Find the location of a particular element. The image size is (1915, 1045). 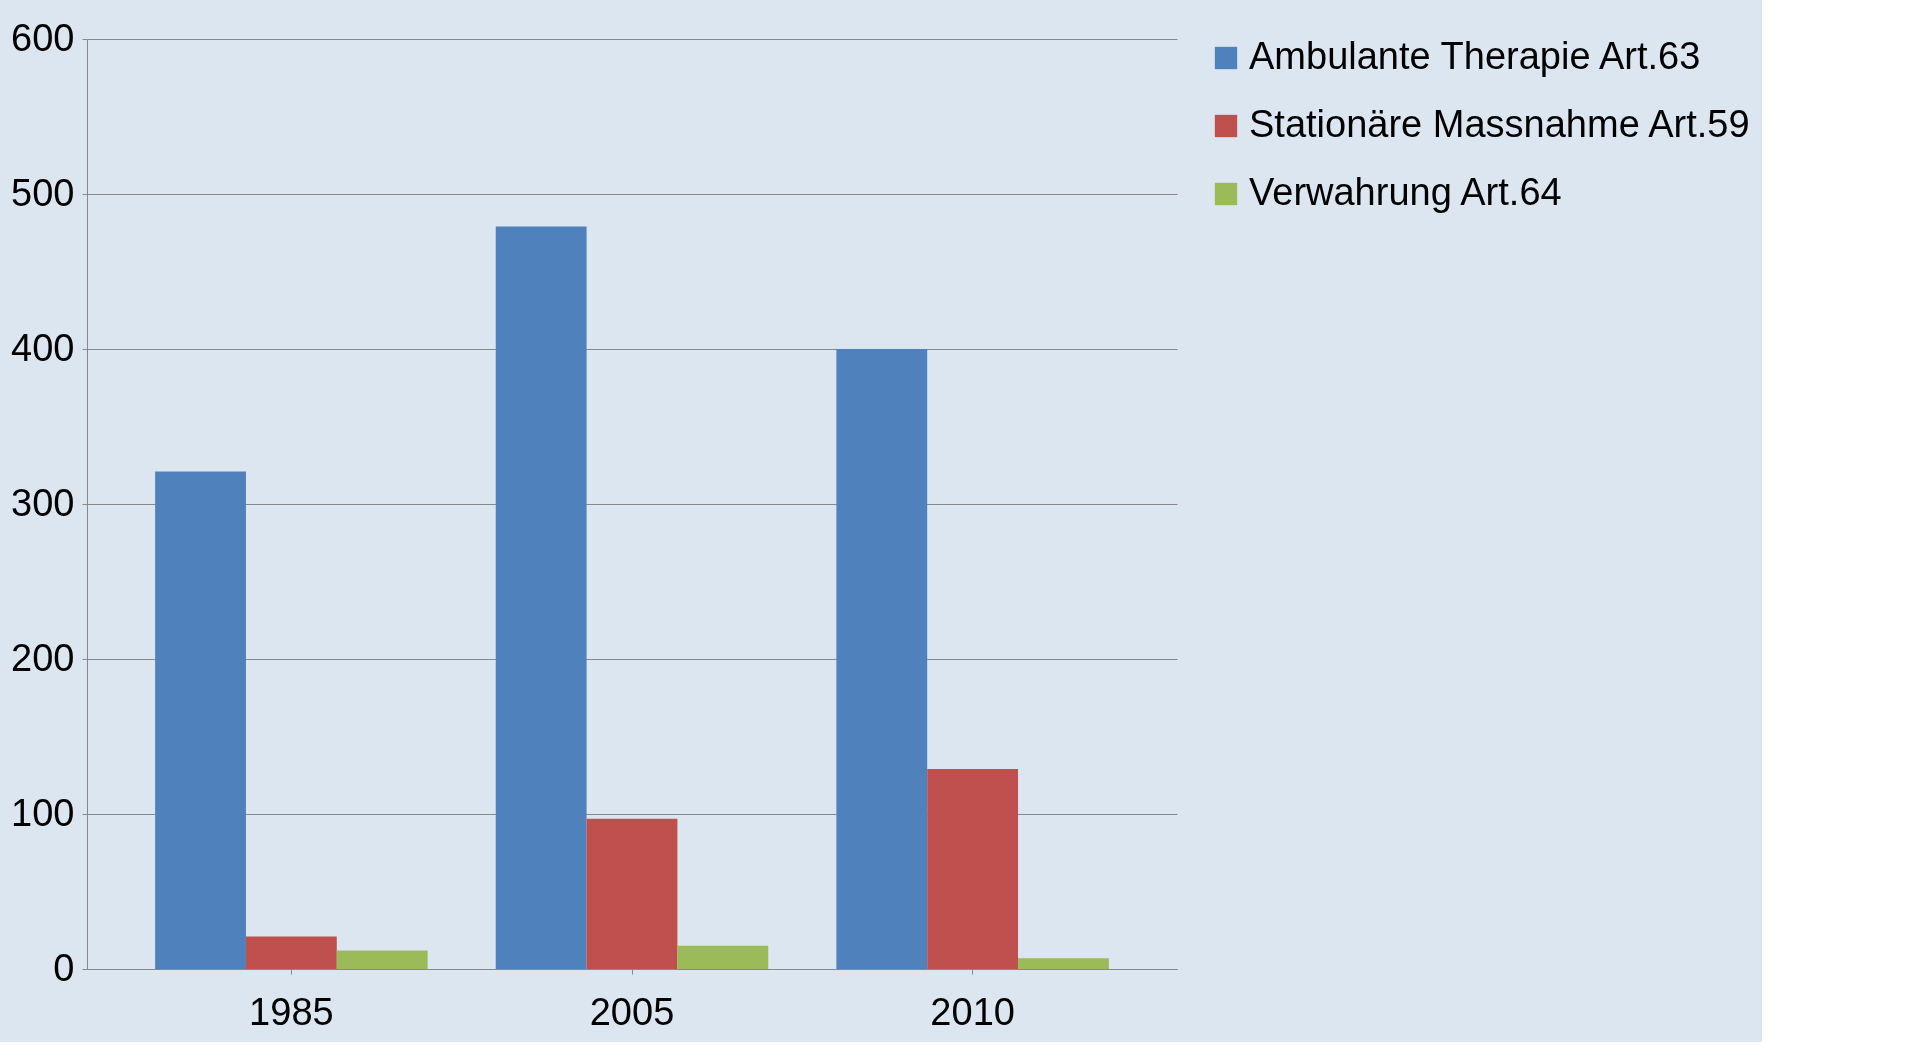

legend-label: Stationäre Massnahme Art.59 is located at coordinates (1499, 124).